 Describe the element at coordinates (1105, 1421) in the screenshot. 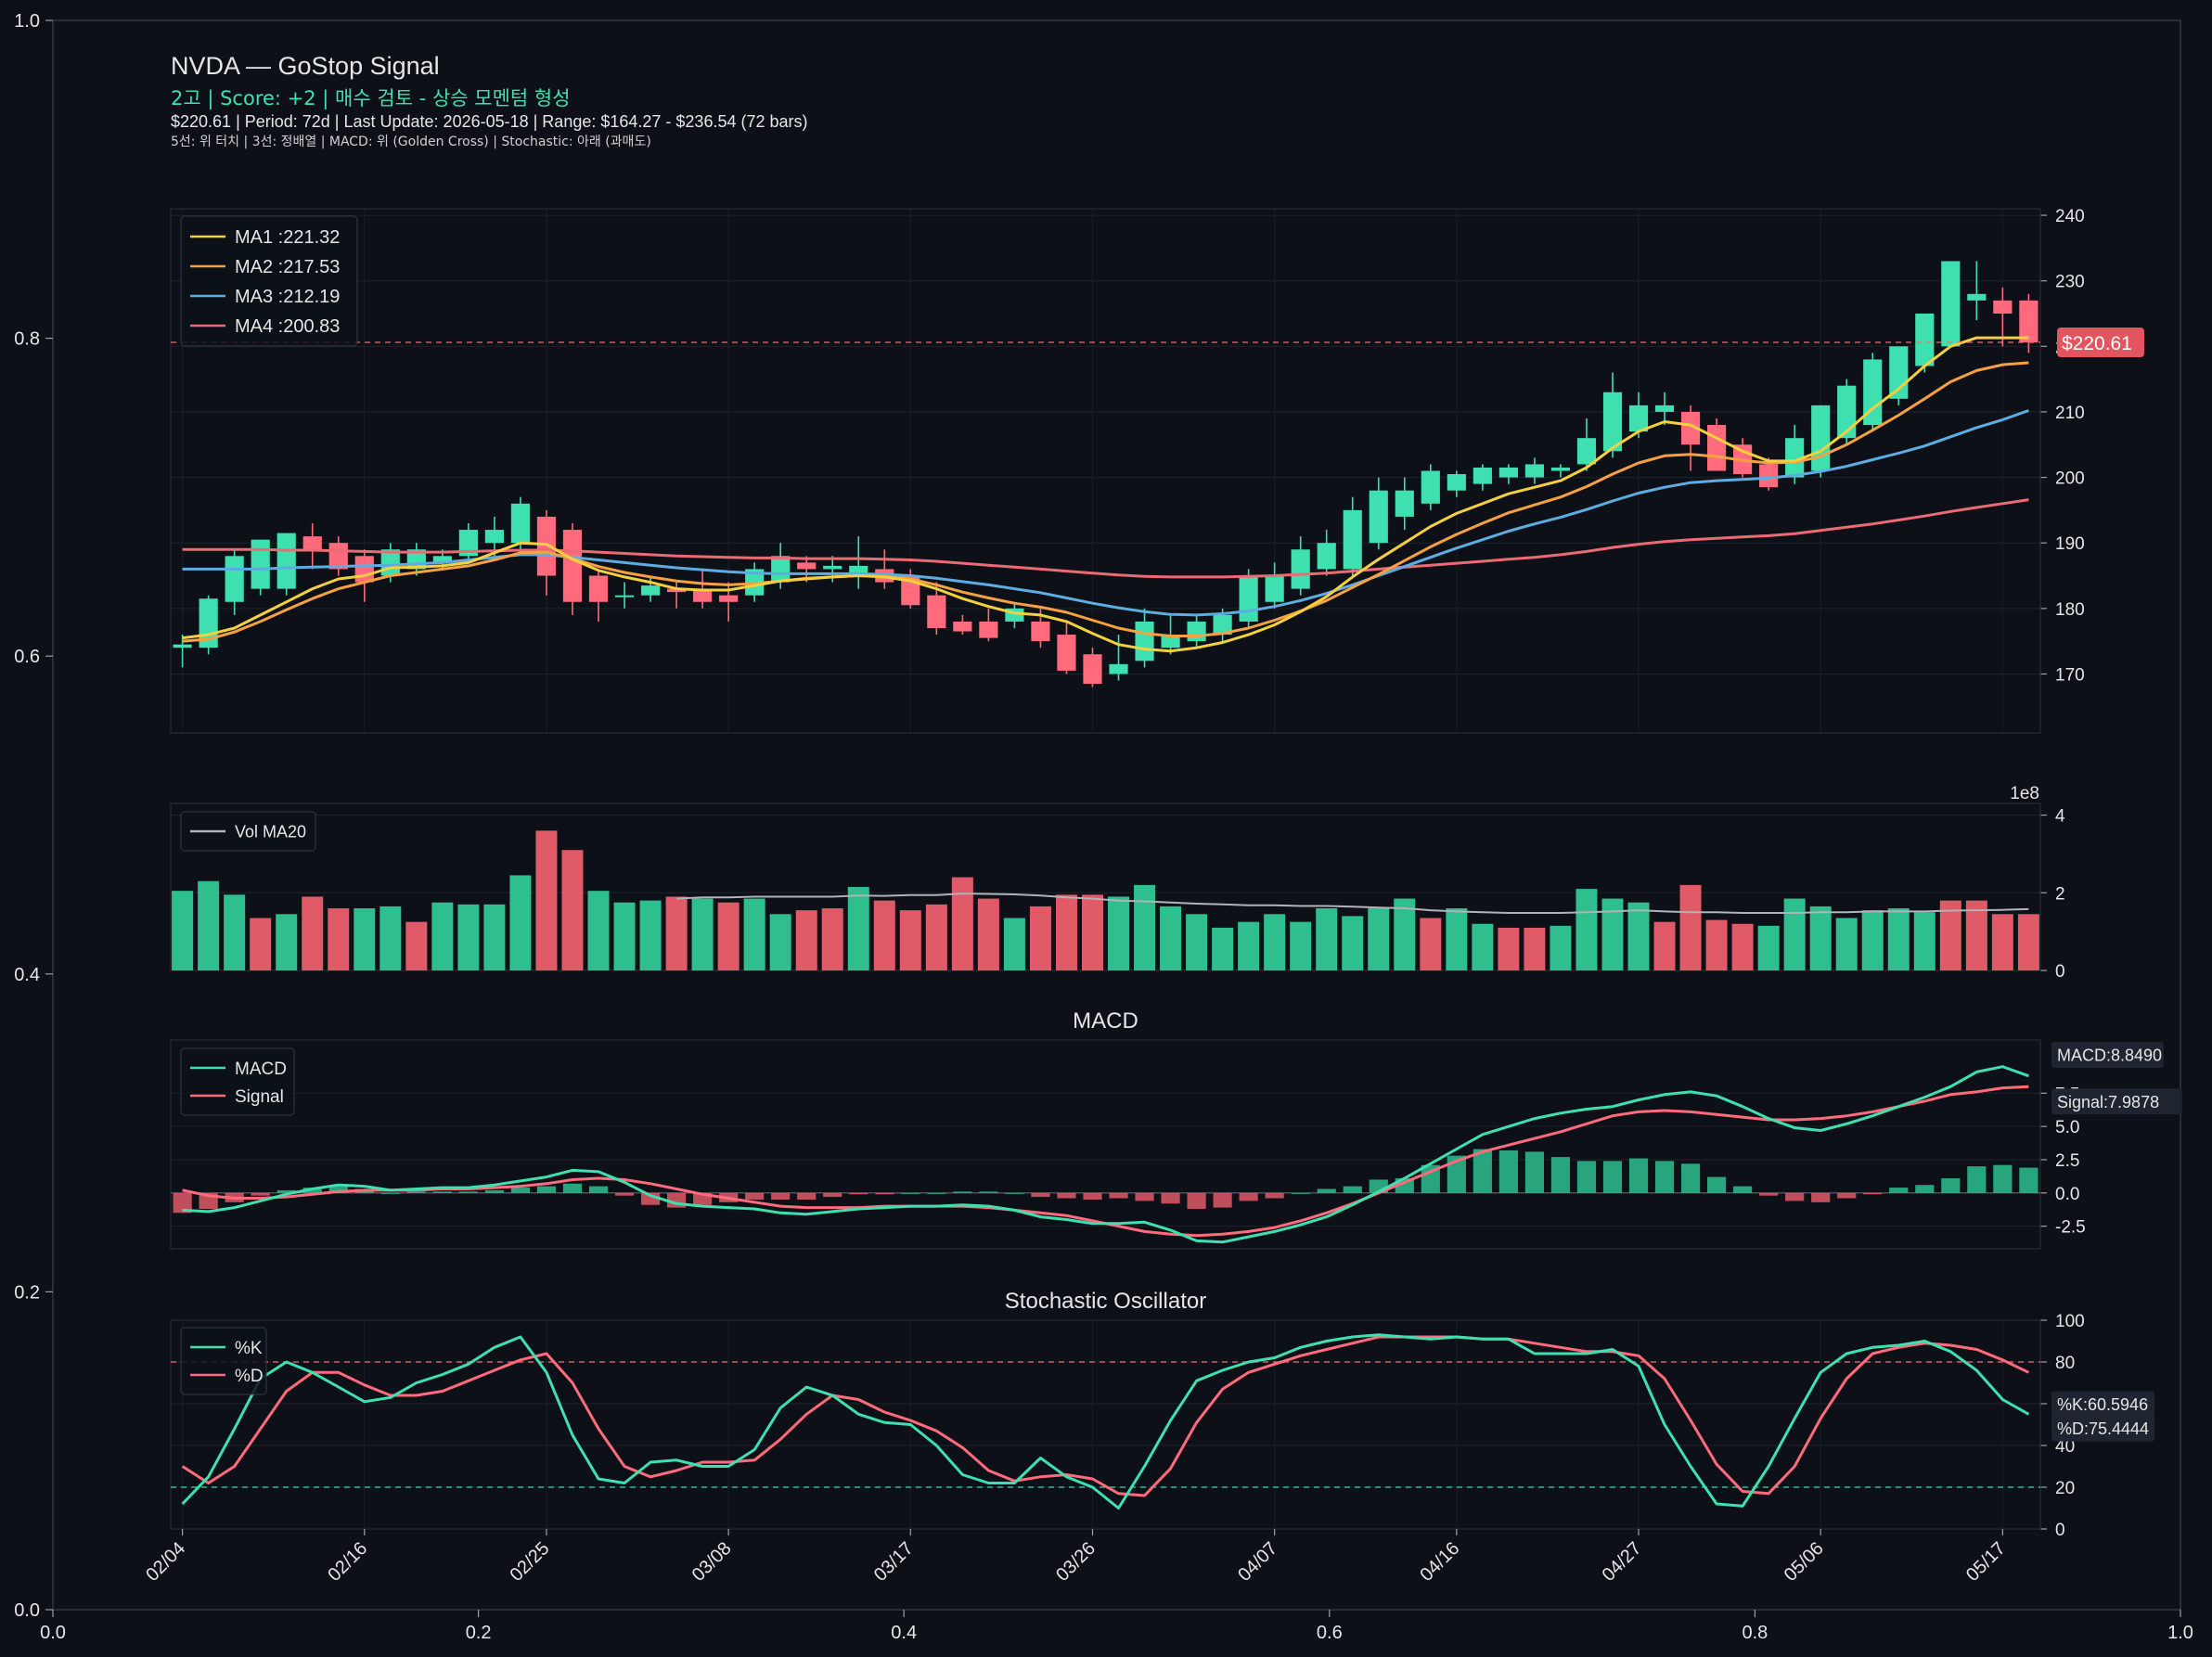

I see `stoch-k-line` at that location.